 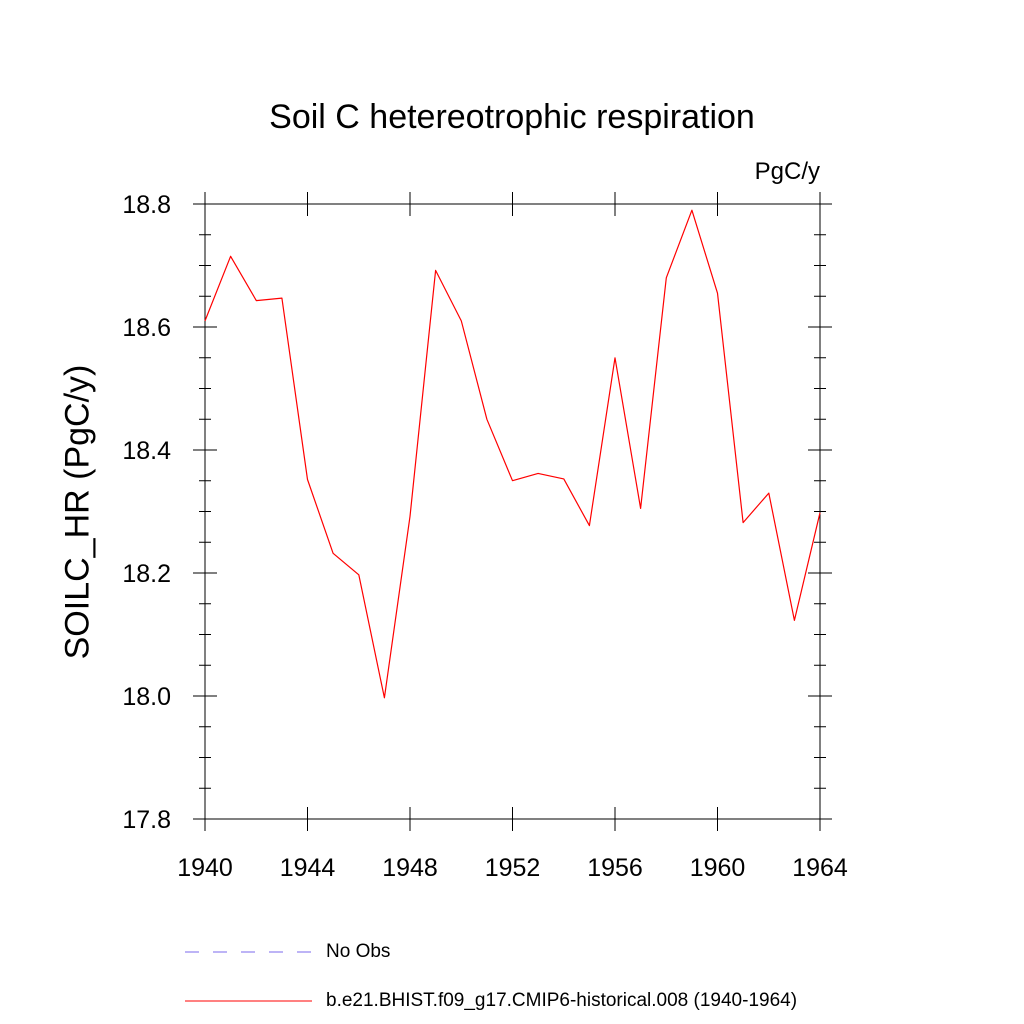 I want to click on y-tick-label: 18.0, so click(x=146, y=697).